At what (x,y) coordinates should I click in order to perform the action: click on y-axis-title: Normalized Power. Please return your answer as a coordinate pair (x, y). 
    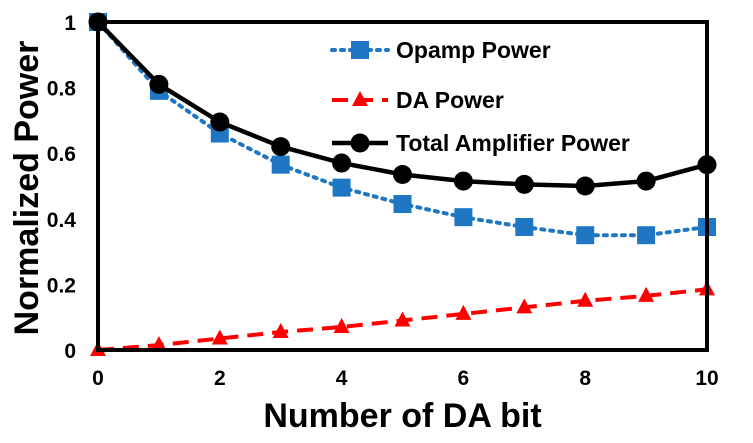
    Looking at the image, I should click on (27, 188).